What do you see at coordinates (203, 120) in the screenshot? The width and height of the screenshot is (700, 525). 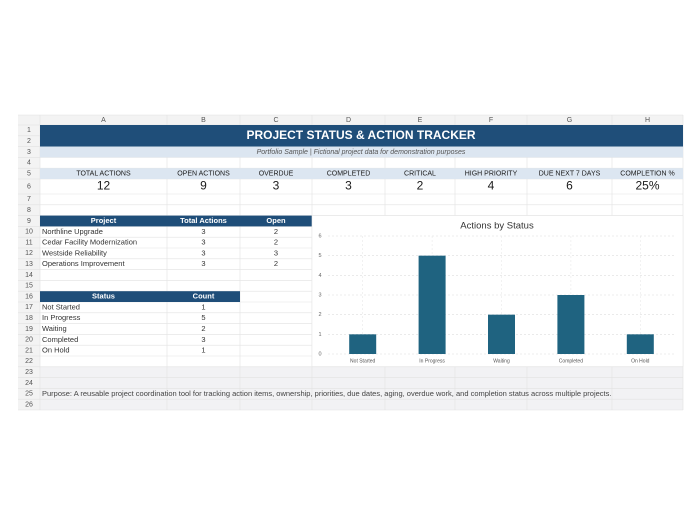 I see `column-header: B` at bounding box center [203, 120].